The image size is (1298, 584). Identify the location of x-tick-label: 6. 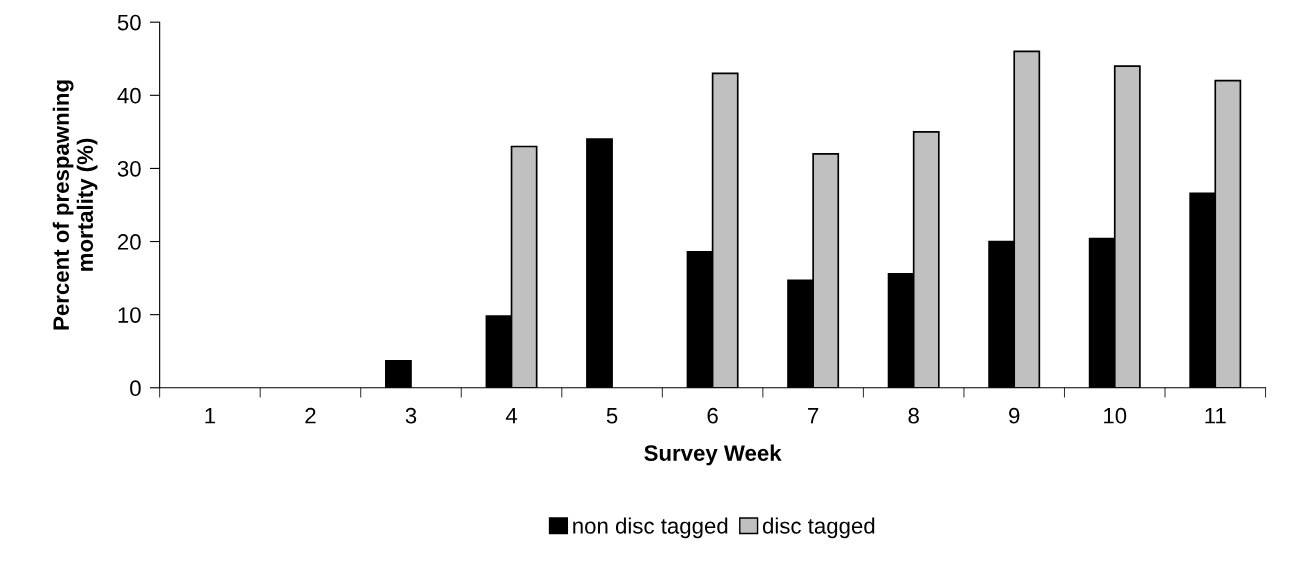
(712, 415).